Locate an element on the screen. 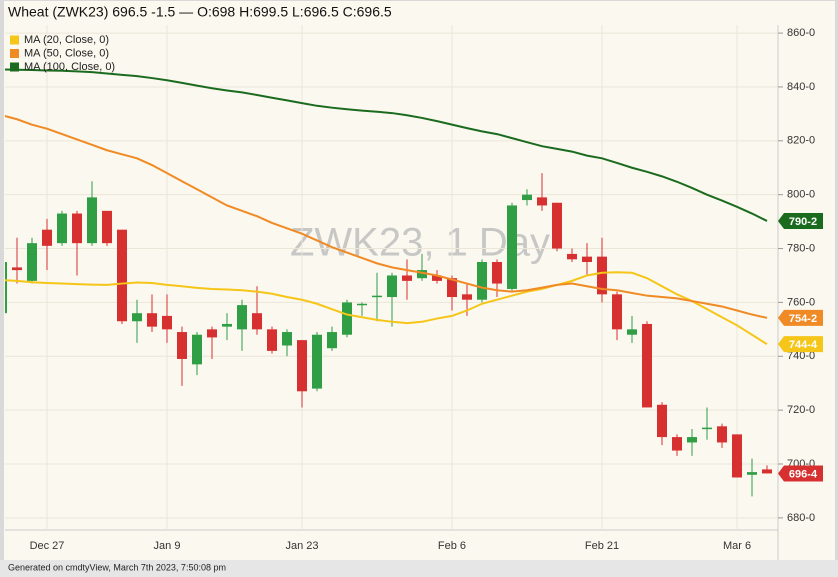 The image size is (838, 577). last-value-label: 790-2 is located at coordinates (803, 222).